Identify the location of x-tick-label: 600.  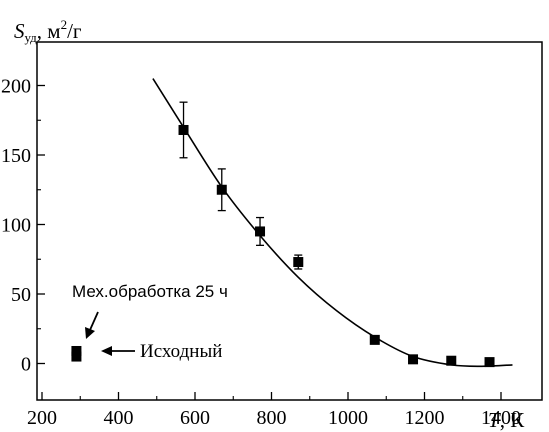
(195, 418).